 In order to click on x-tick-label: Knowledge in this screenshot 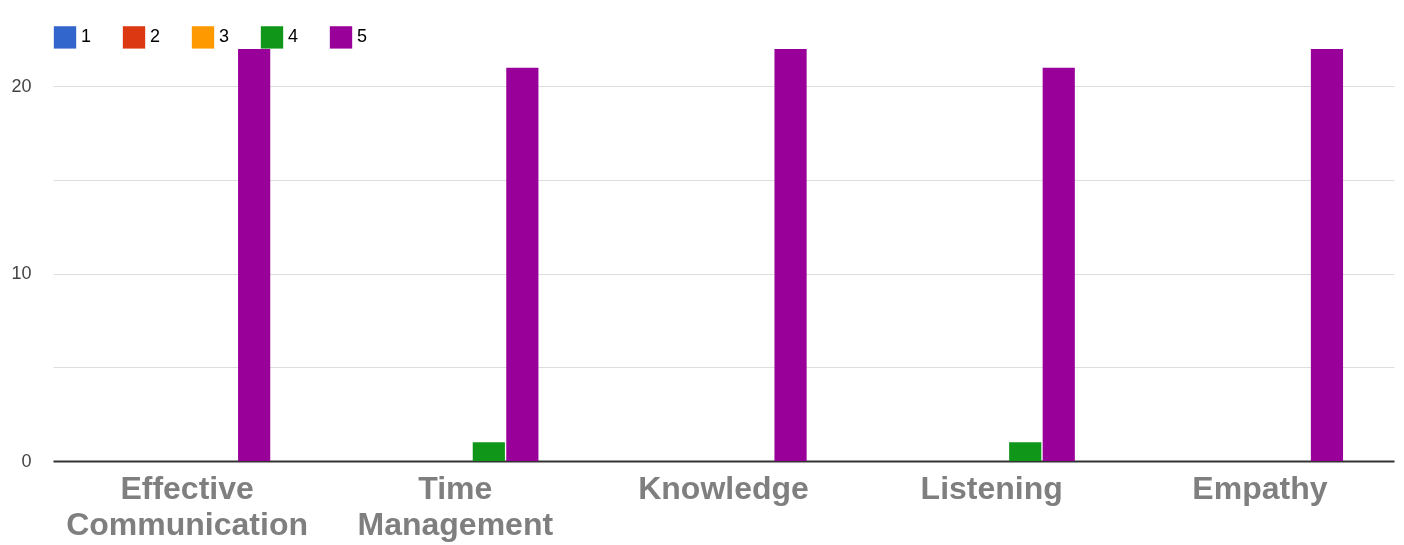, I will do `click(723, 487)`.